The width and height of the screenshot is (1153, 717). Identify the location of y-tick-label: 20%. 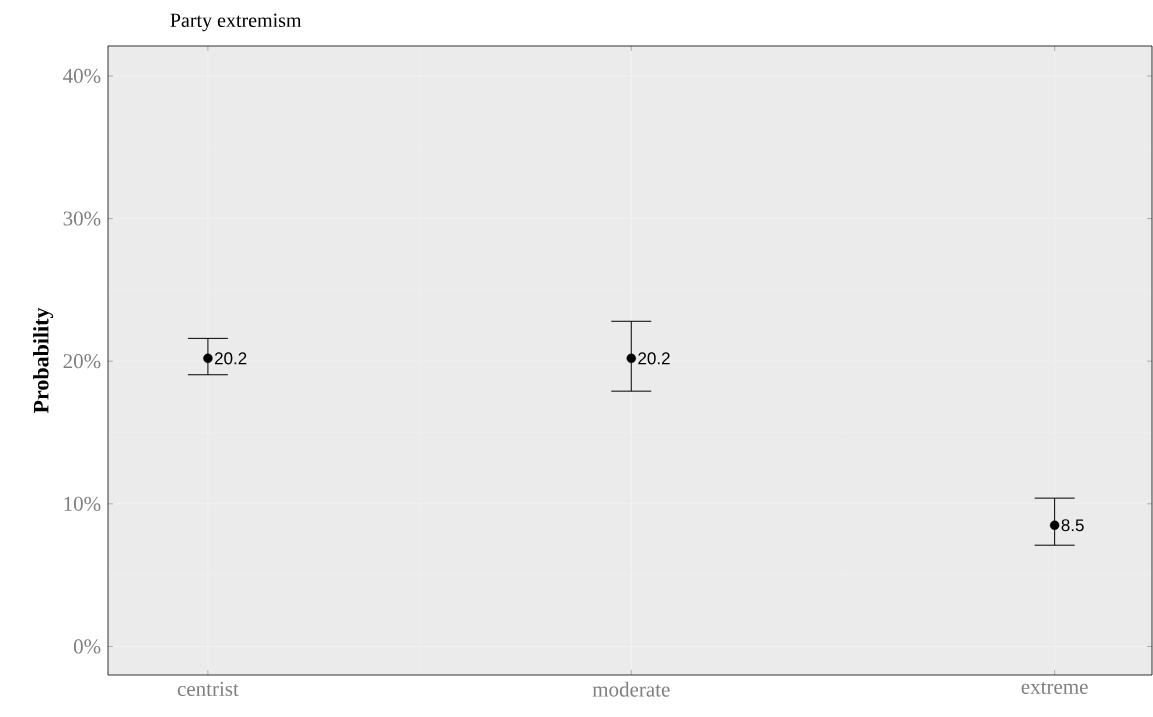
(82, 361).